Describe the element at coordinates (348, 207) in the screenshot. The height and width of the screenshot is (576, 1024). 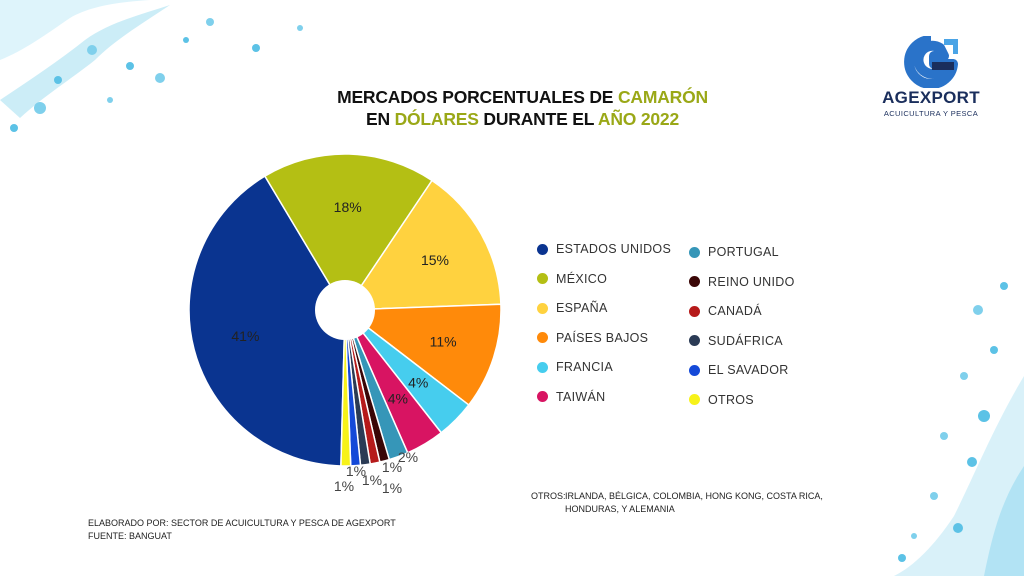
I see `data-label: 18%` at that location.